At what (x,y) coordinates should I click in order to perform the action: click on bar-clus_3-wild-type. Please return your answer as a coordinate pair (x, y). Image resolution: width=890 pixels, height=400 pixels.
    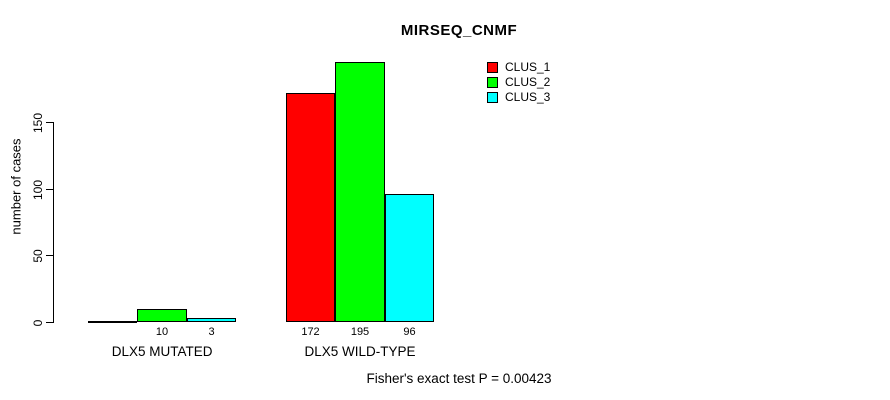
    Looking at the image, I should click on (409, 258).